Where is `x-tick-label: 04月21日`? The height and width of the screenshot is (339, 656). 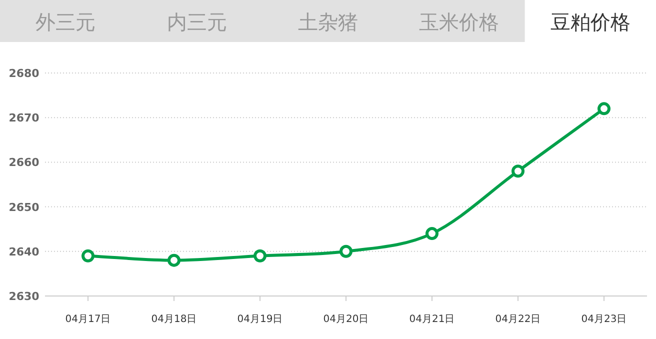 x-tick-label: 04月21日 is located at coordinates (432, 319).